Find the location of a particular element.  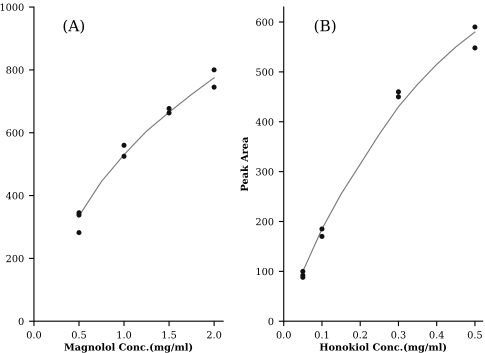

x-tick-label: 0.3 is located at coordinates (398, 334).